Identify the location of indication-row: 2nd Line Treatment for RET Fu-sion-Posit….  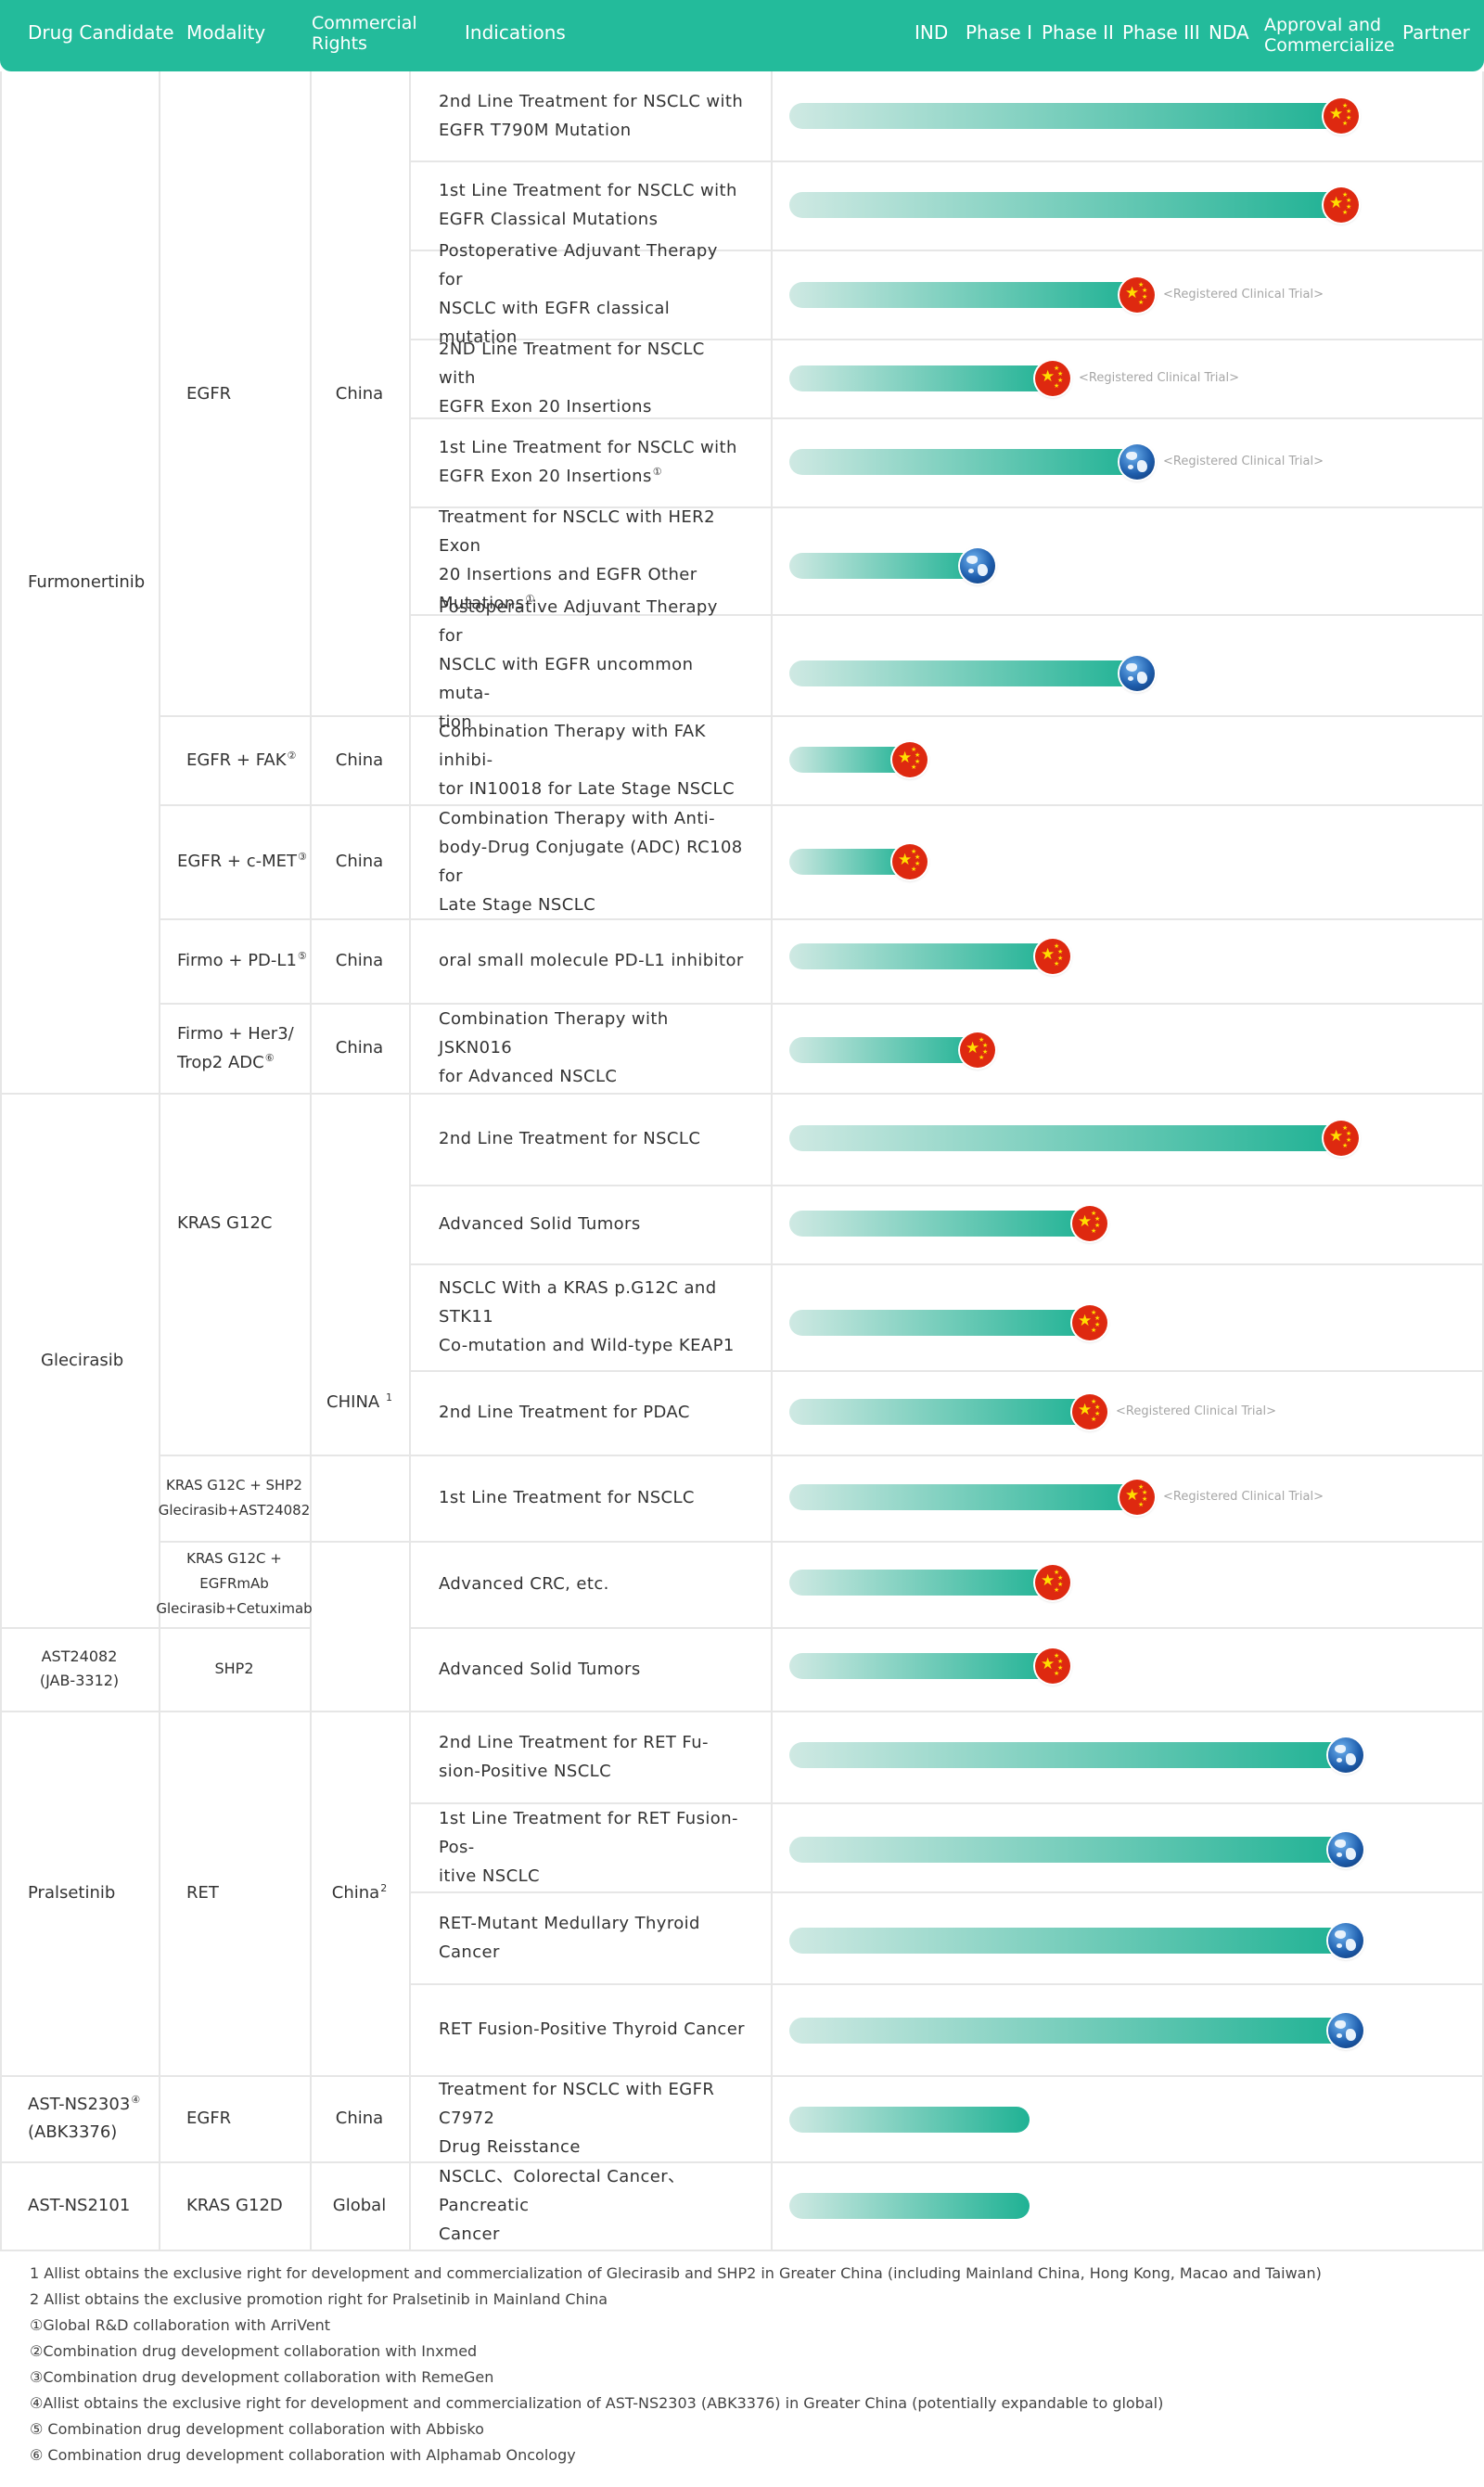
(574, 1756).